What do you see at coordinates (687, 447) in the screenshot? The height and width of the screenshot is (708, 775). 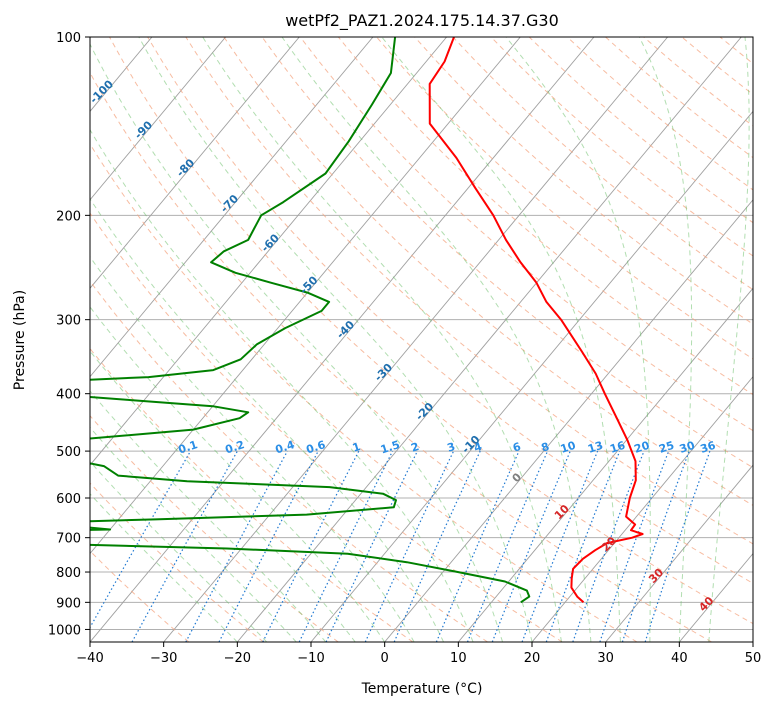 I see `mixing-ratio-label: 30` at bounding box center [687, 447].